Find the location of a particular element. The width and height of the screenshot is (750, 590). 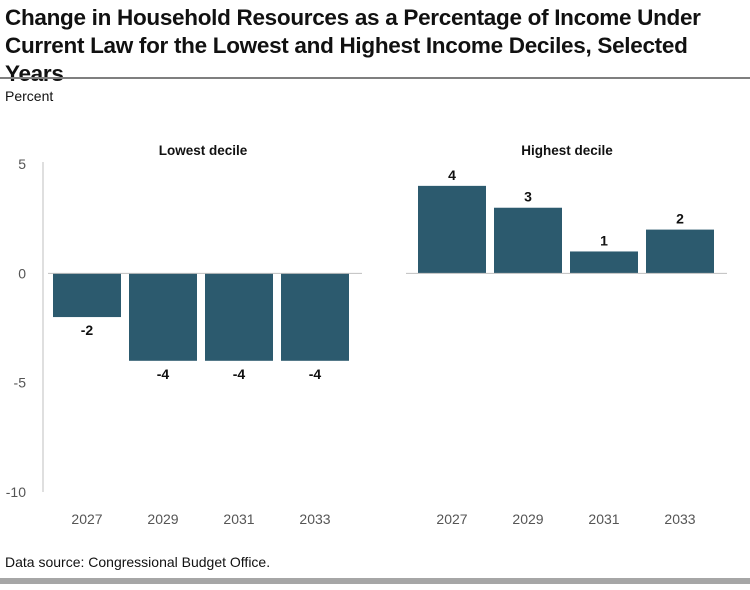

y-tick-label: 0 is located at coordinates (22, 273).